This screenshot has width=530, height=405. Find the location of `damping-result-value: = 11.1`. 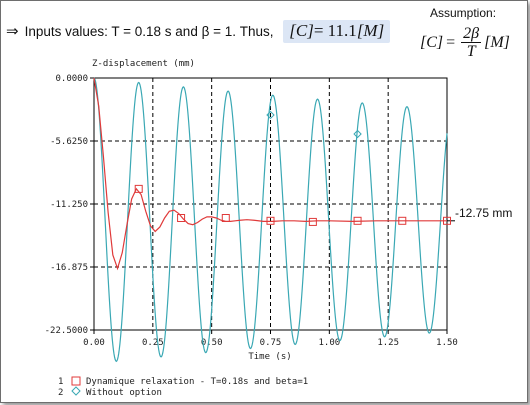

damping-result-value: = 11.1 is located at coordinates (335, 30).